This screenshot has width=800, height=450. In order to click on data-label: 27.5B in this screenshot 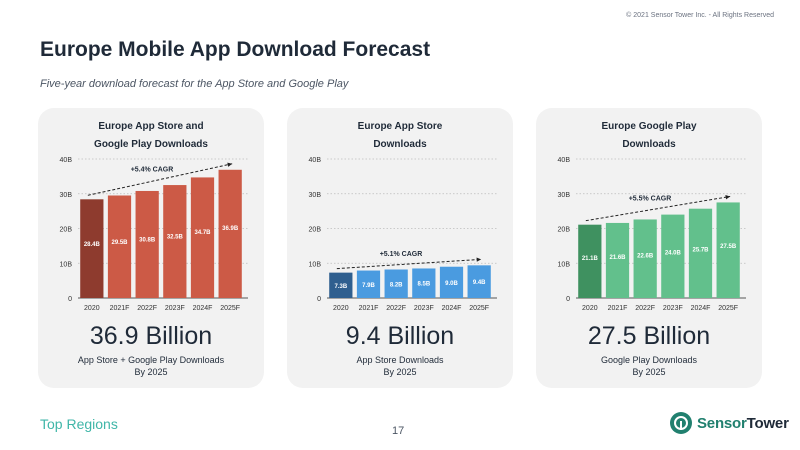, I will do `click(728, 247)`.